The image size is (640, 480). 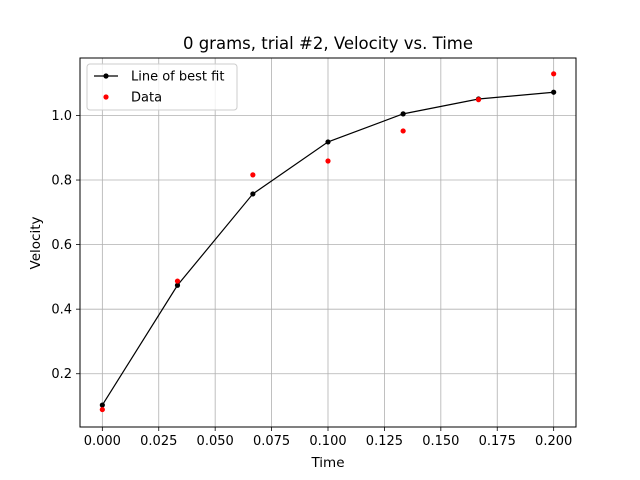 I want to click on legend-box, so click(x=162, y=87).